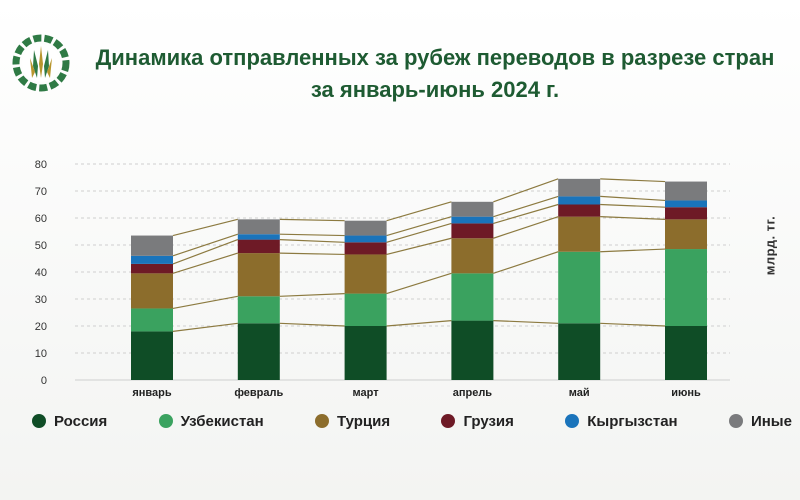 Image resolution: width=800 pixels, height=500 pixels. I want to click on legend-label: Иные, so click(771, 421).